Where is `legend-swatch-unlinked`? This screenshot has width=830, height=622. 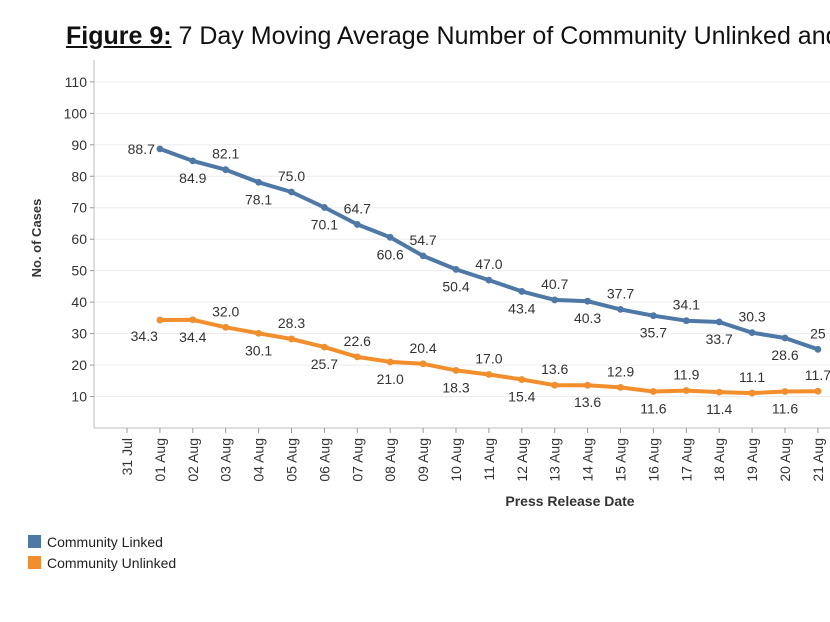
legend-swatch-unlinked is located at coordinates (34, 562).